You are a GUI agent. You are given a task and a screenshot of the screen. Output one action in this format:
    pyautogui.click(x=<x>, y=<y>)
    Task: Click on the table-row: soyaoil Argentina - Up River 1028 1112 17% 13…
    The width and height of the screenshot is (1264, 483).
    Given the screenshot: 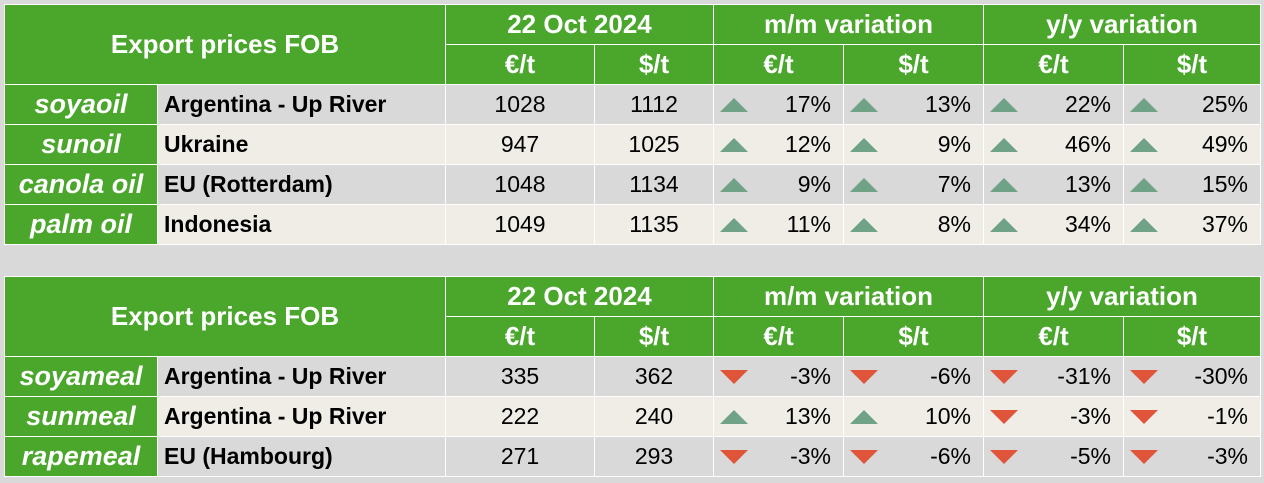 What is the action you would take?
    pyautogui.click(x=633, y=104)
    